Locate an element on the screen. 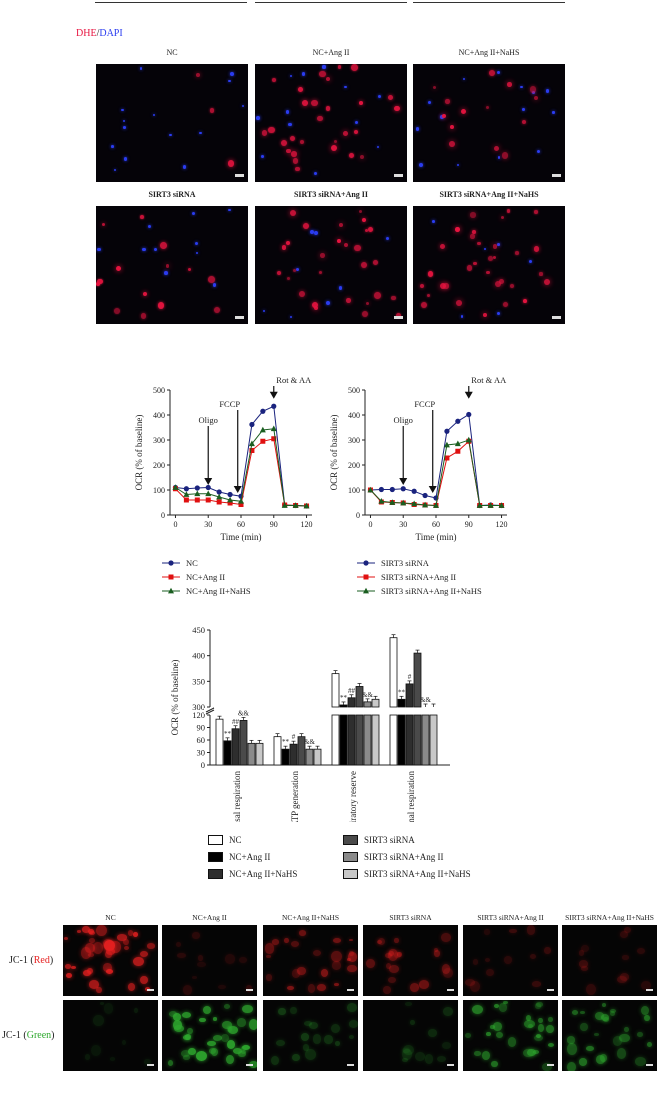 The image size is (660, 1111). legend-label: NC+Ang II is located at coordinates (250, 857).